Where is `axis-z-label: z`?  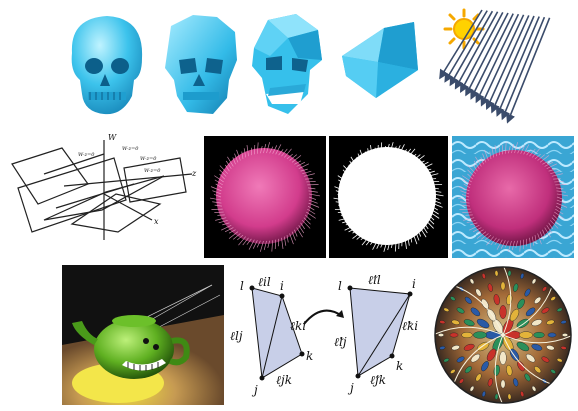 axis-z-label: z is located at coordinates (194, 173).